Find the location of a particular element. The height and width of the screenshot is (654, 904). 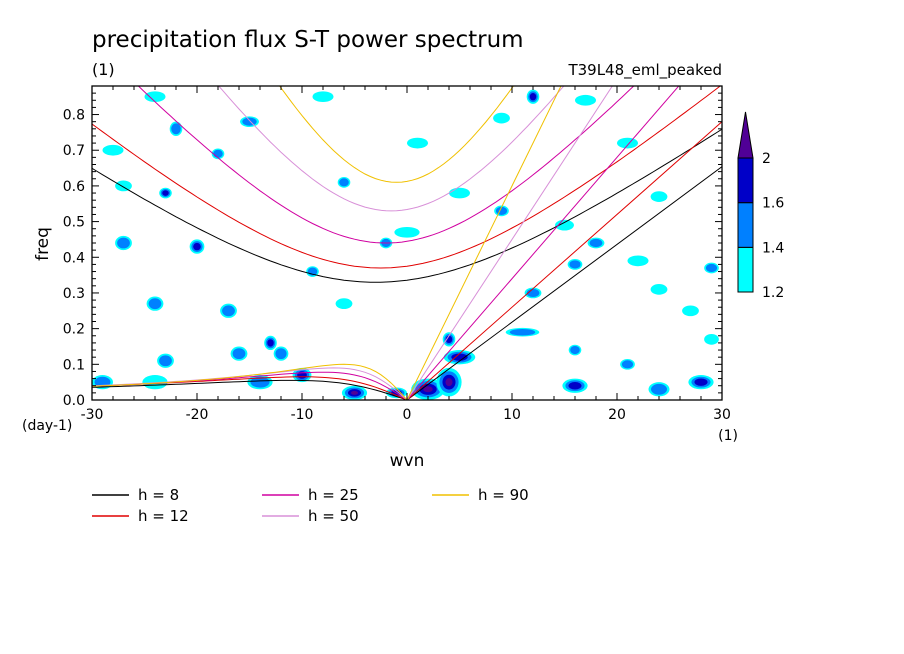

x-tick-label: 30 is located at coordinates (722, 415).